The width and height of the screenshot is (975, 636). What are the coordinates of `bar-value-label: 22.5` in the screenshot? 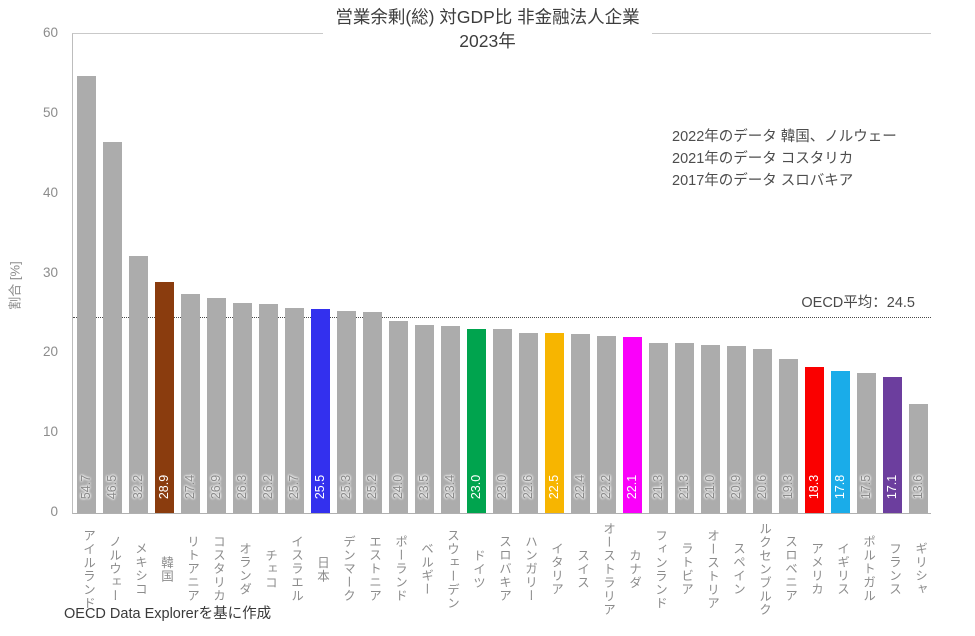 It's located at (554, 487).